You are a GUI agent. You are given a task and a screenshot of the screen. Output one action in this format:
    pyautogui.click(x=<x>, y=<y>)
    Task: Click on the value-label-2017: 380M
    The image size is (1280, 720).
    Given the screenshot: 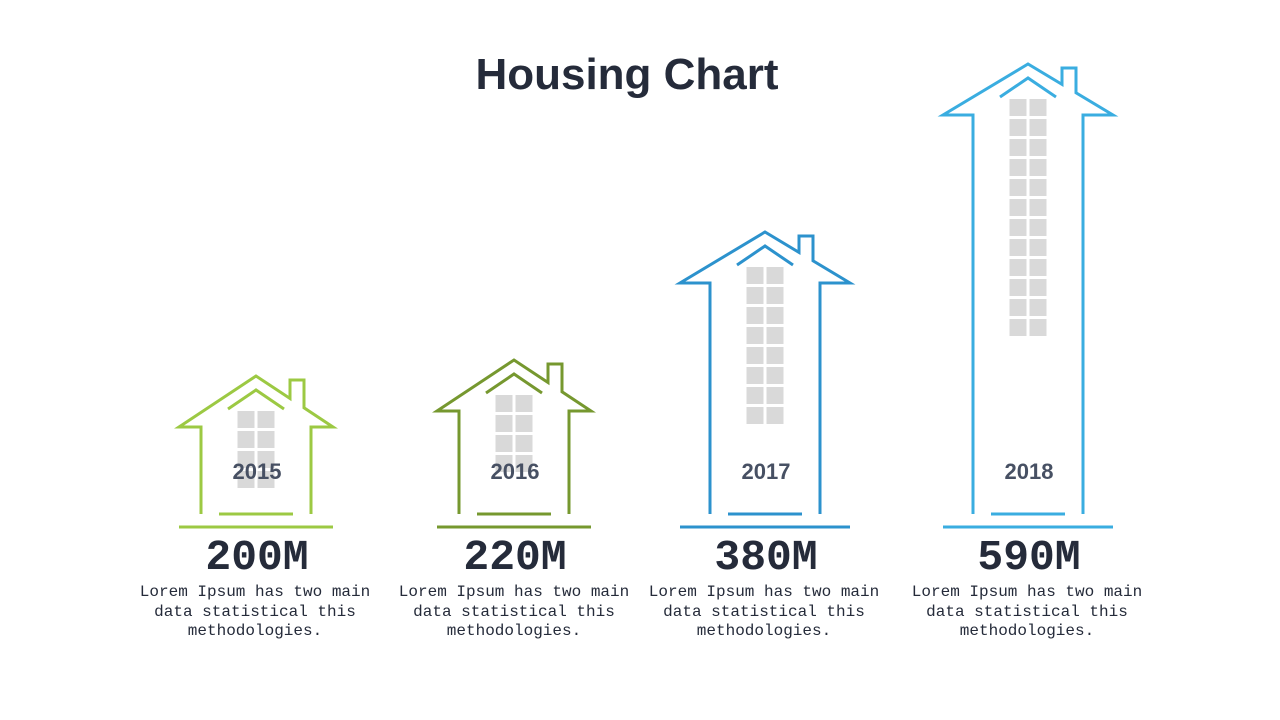 What is the action you would take?
    pyautogui.click(x=765, y=557)
    